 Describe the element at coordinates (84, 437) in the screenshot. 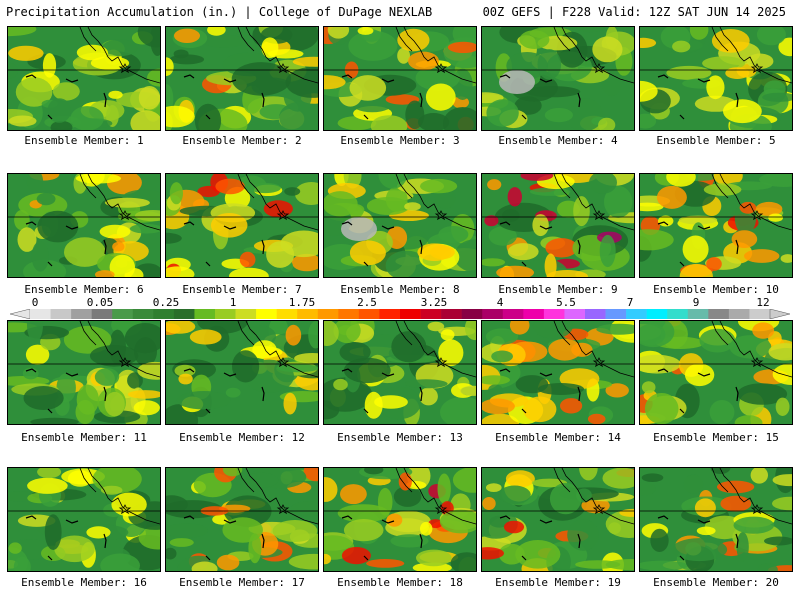

I see `ensemble-member-caption: Ensemble Member: 11` at that location.